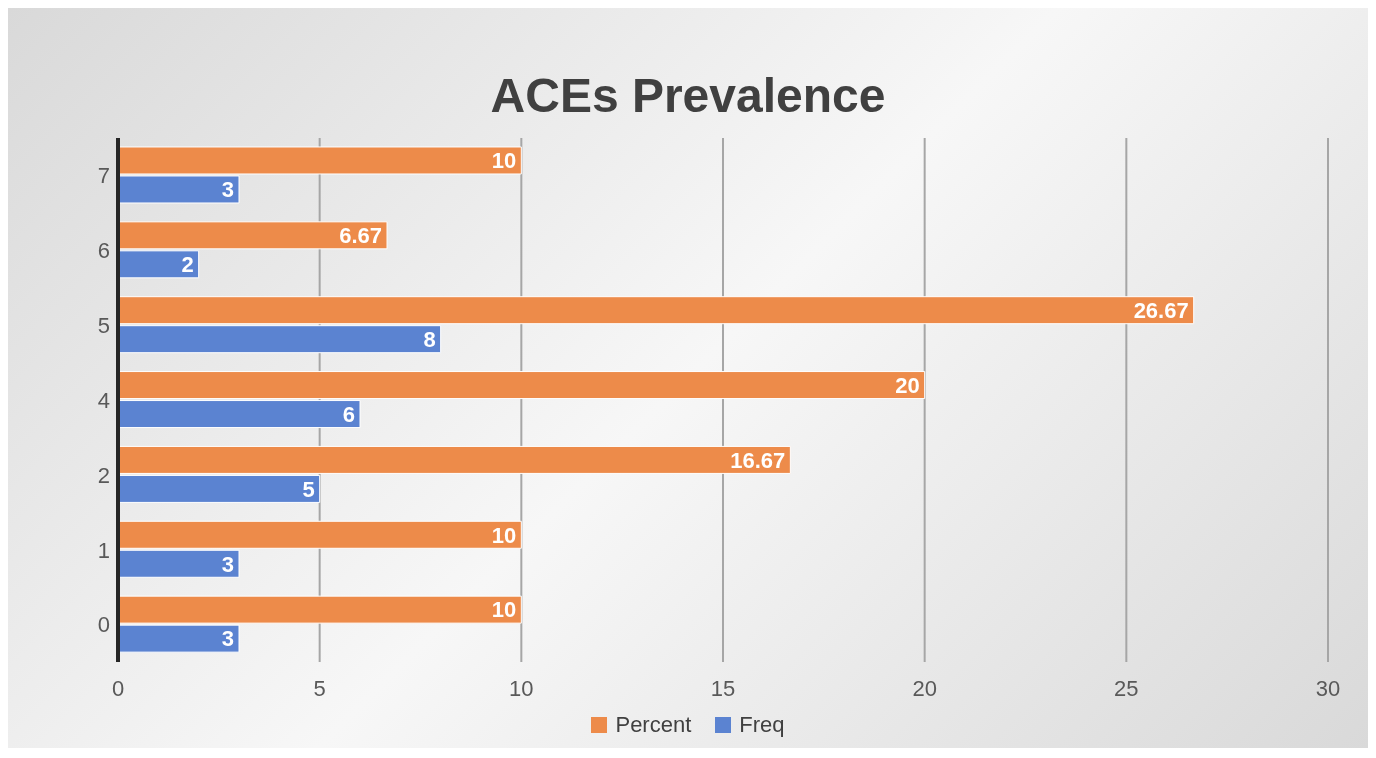  I want to click on y-tick-label: 6, so click(103, 251).